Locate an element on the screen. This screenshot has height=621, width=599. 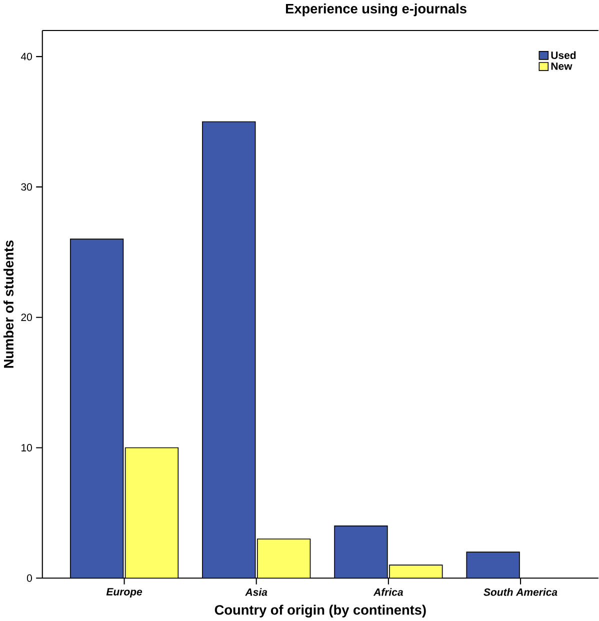
y-tick-label: 0 is located at coordinates (29, 578).